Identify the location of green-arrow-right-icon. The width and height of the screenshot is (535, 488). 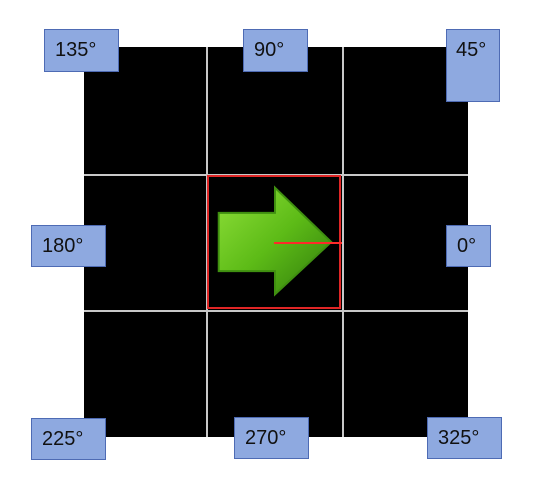
(275, 241).